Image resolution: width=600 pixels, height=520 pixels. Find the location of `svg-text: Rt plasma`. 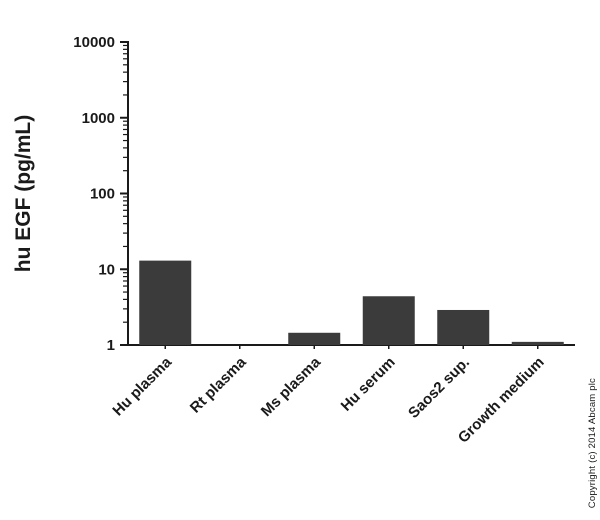

svg-text: Rt plasma is located at coordinates (218, 384).